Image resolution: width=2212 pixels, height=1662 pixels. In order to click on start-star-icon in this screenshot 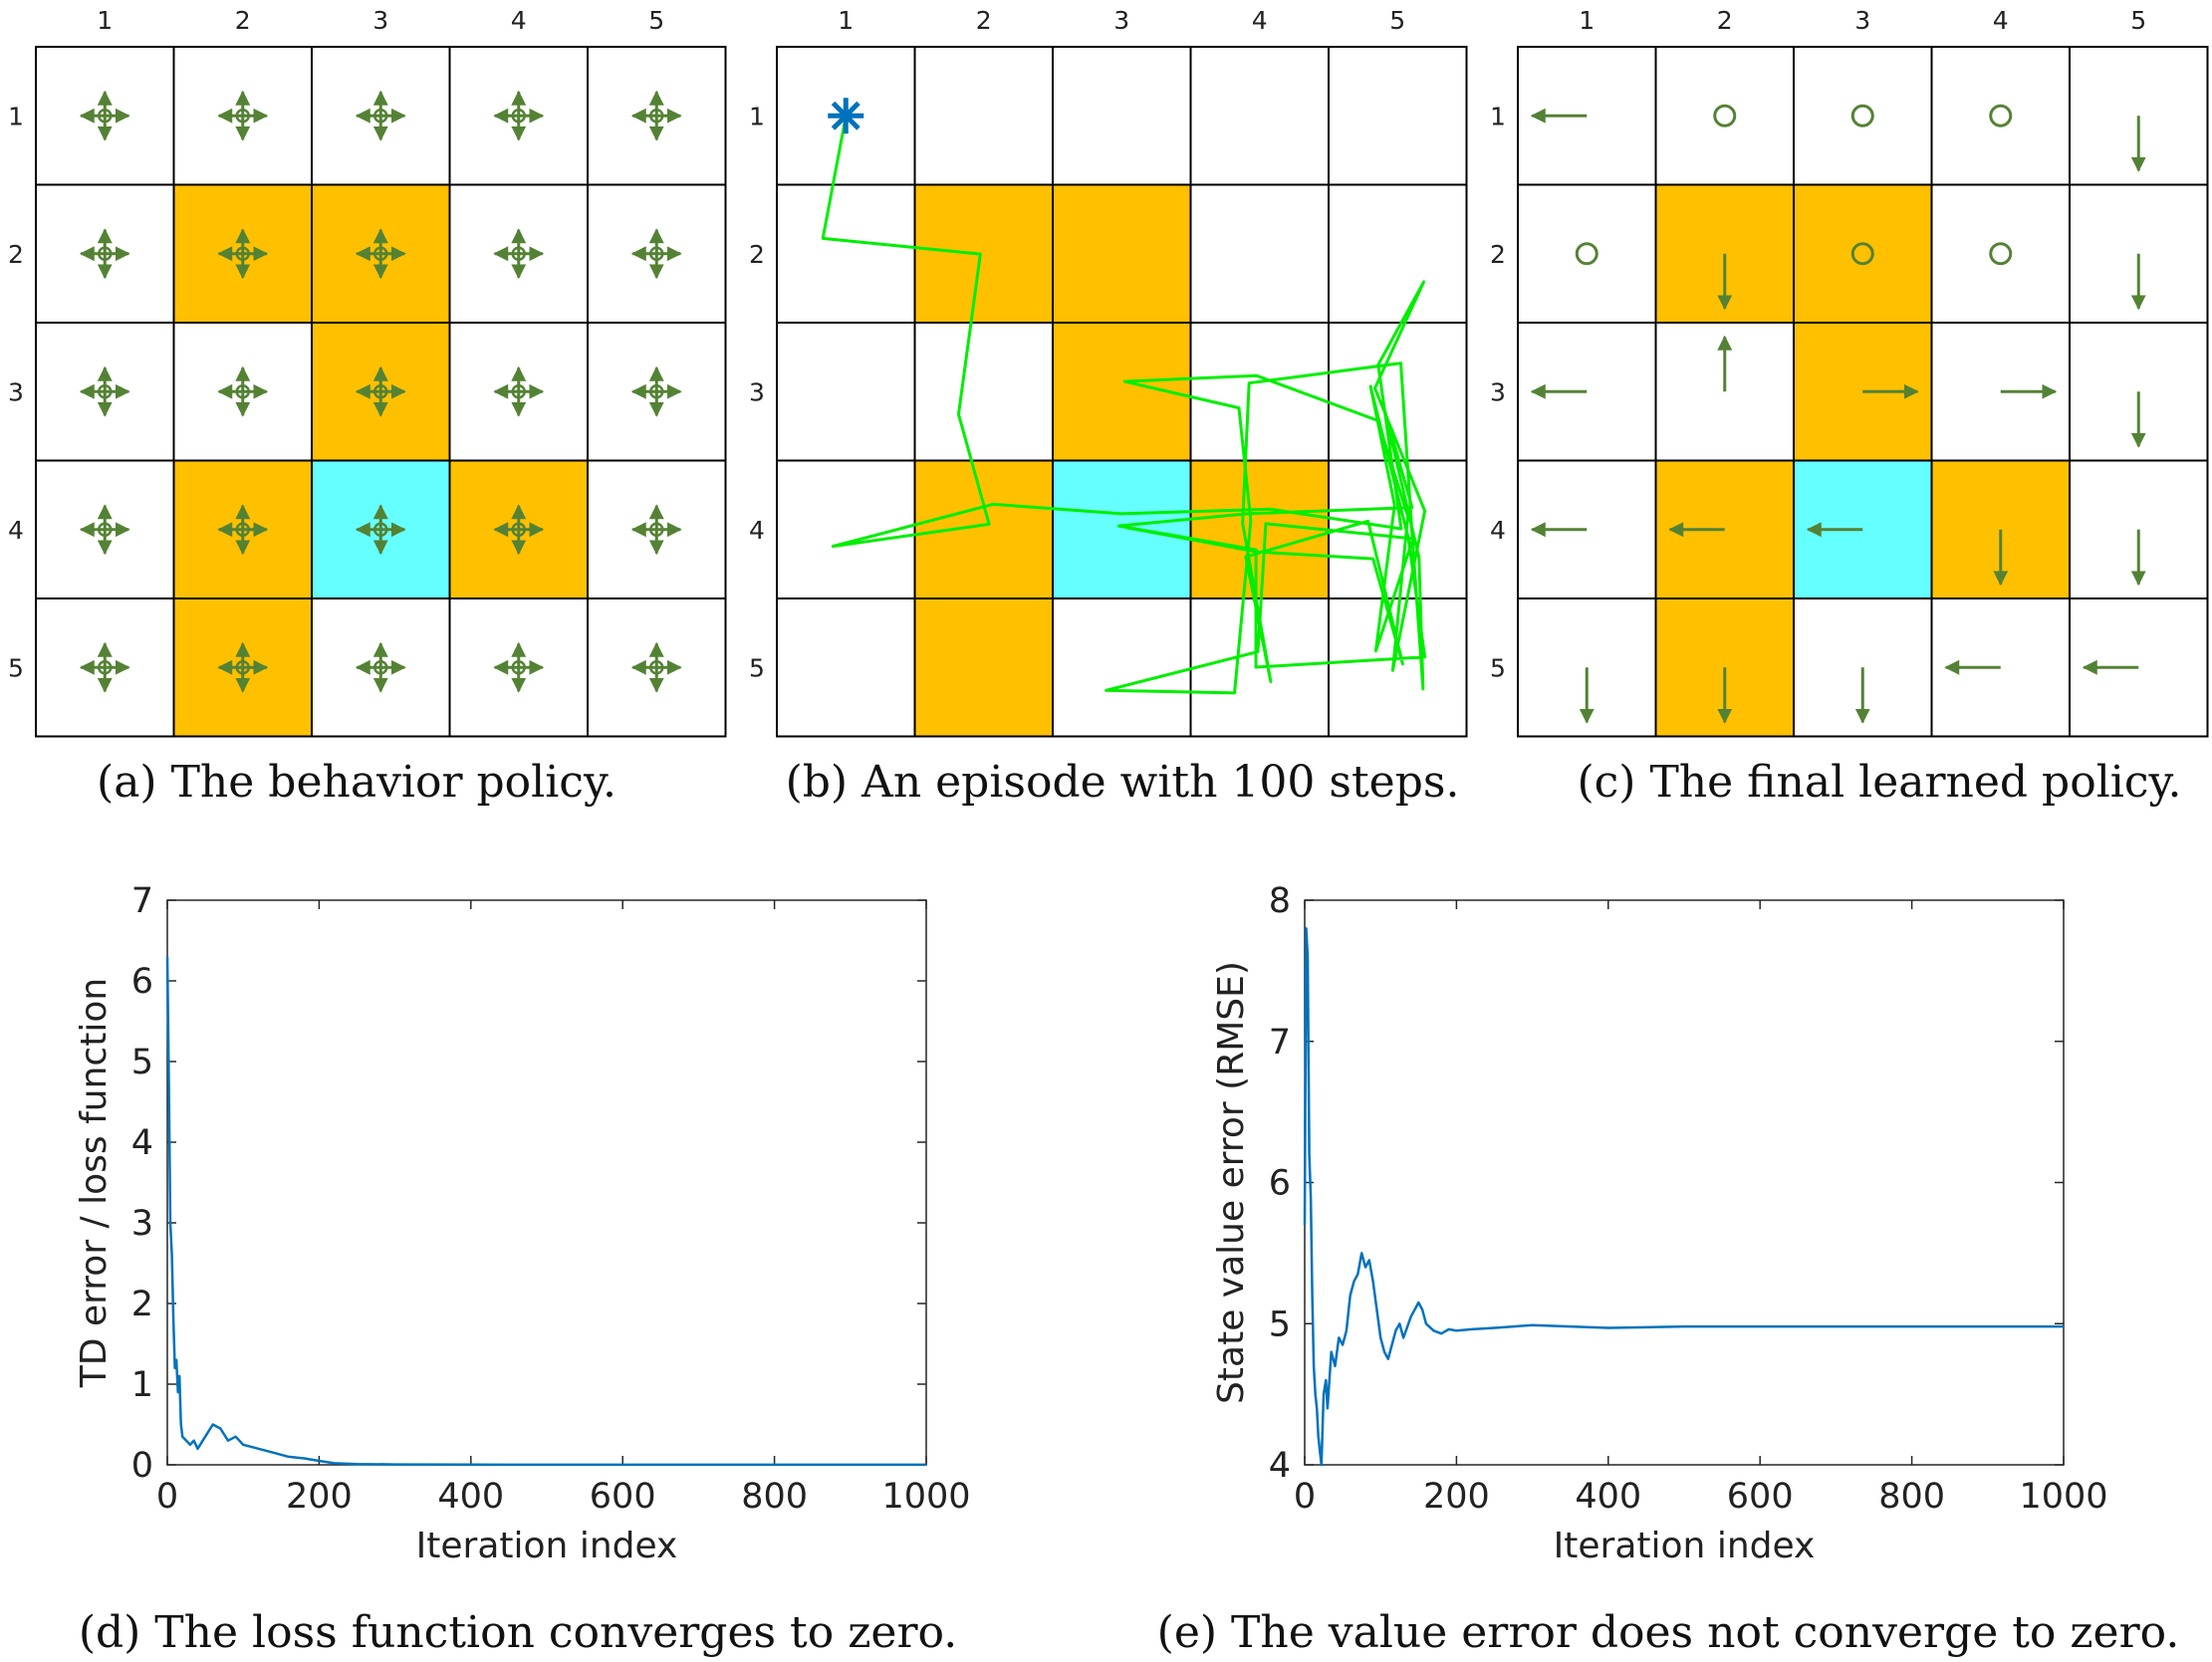, I will do `click(846, 116)`.